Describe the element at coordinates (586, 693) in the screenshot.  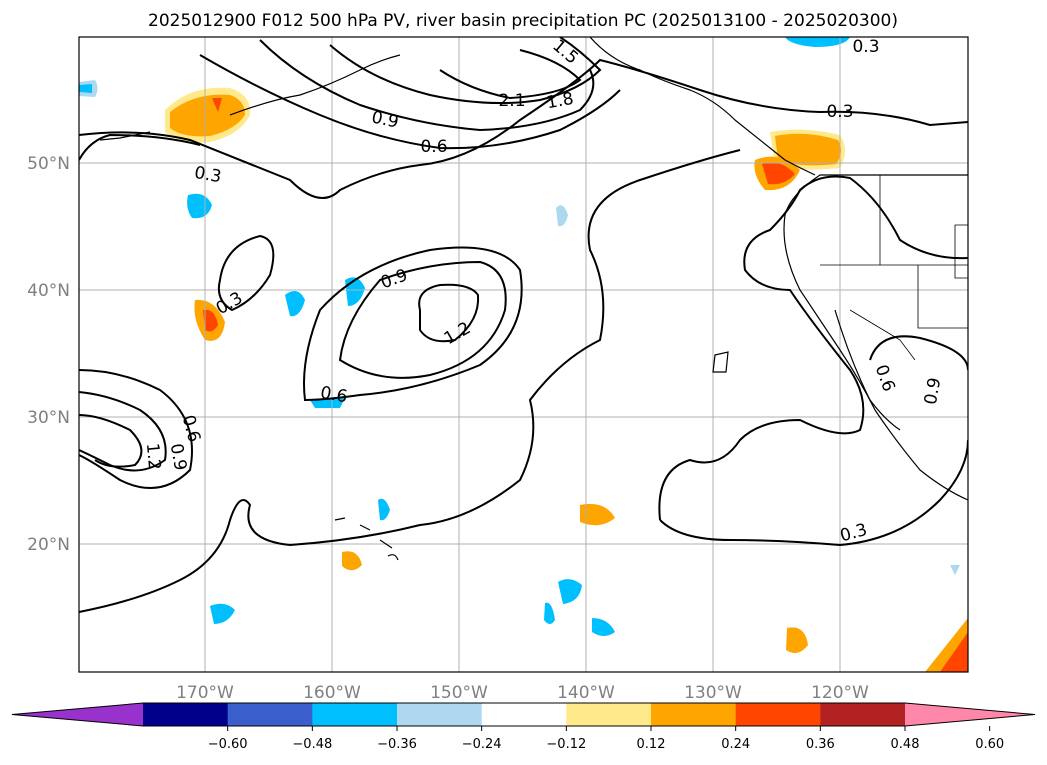
I see `lon-tick-label: 140°W` at that location.